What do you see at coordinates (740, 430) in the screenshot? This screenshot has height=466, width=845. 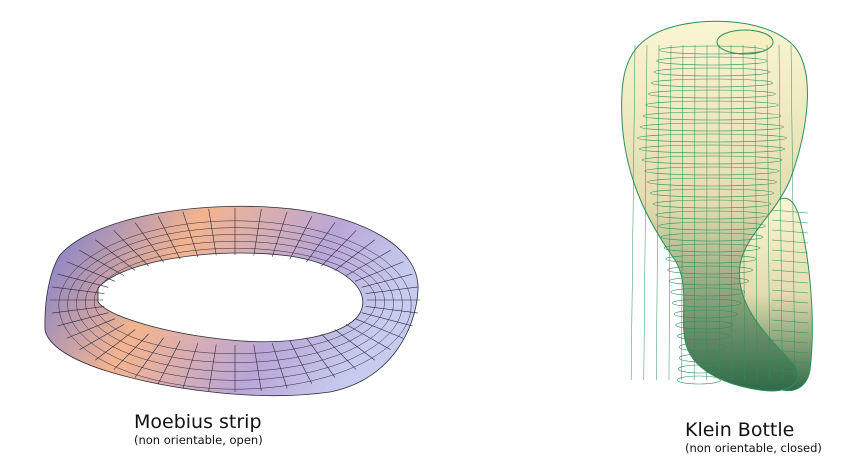 I see `klein-title: Klein Bottle` at bounding box center [740, 430].